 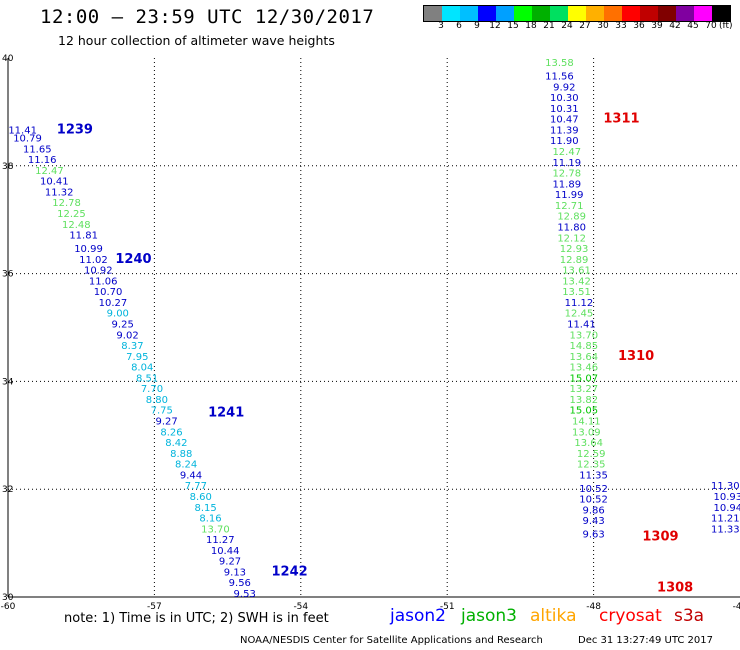 I want to click on wave-height-label: 9.02, so click(x=127, y=335).